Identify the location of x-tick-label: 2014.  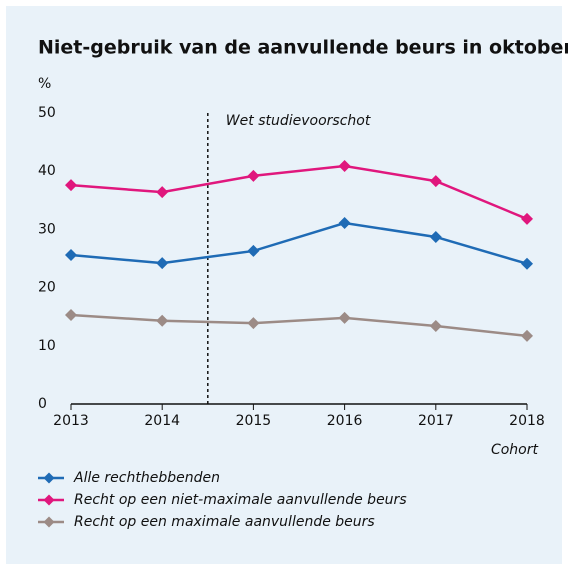
(162, 421).